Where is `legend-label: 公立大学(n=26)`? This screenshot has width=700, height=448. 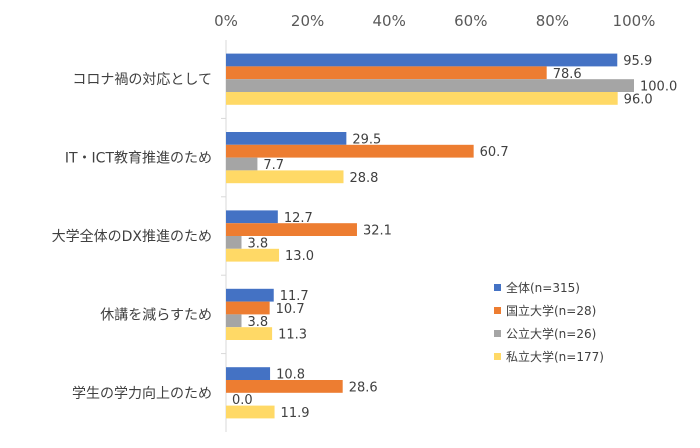 legend-label: 公立大学(n=26) is located at coordinates (551, 333).